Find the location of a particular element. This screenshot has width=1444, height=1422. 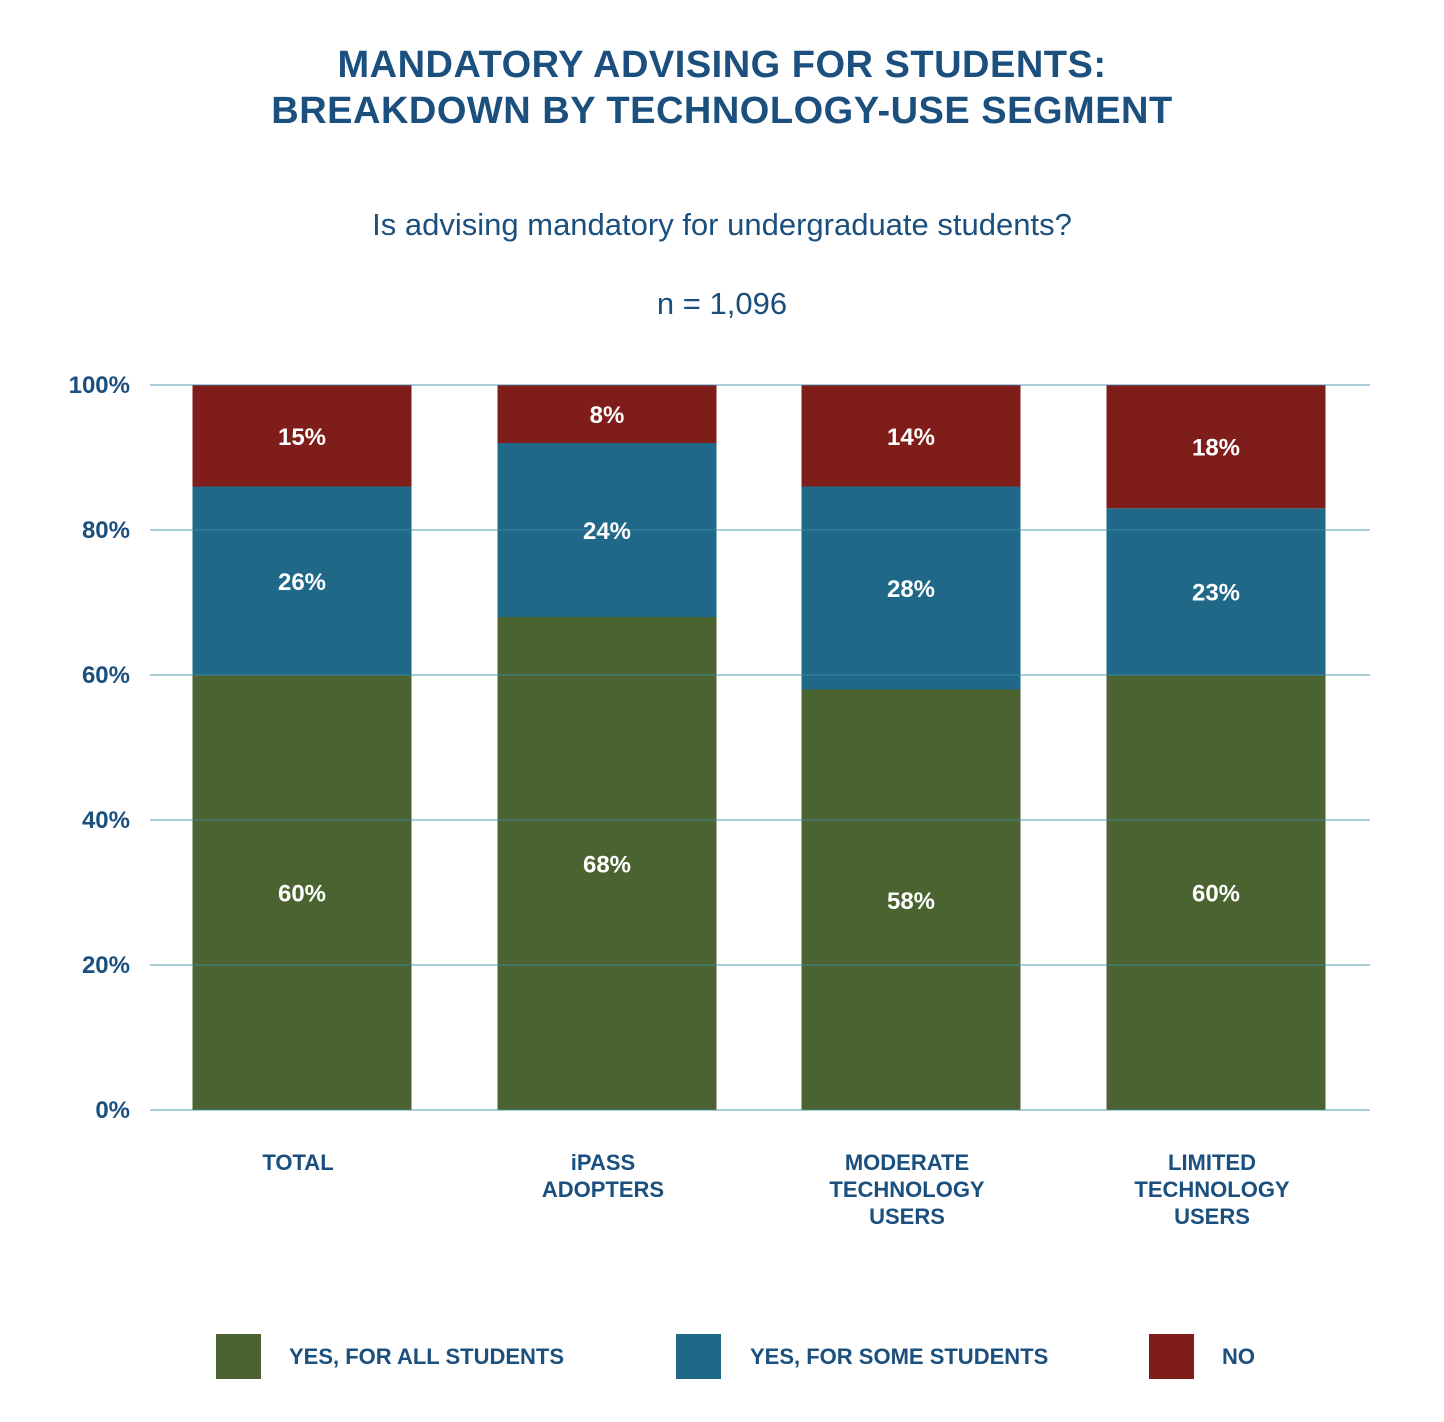

data-label-3-2: 28% is located at coordinates (911, 589).